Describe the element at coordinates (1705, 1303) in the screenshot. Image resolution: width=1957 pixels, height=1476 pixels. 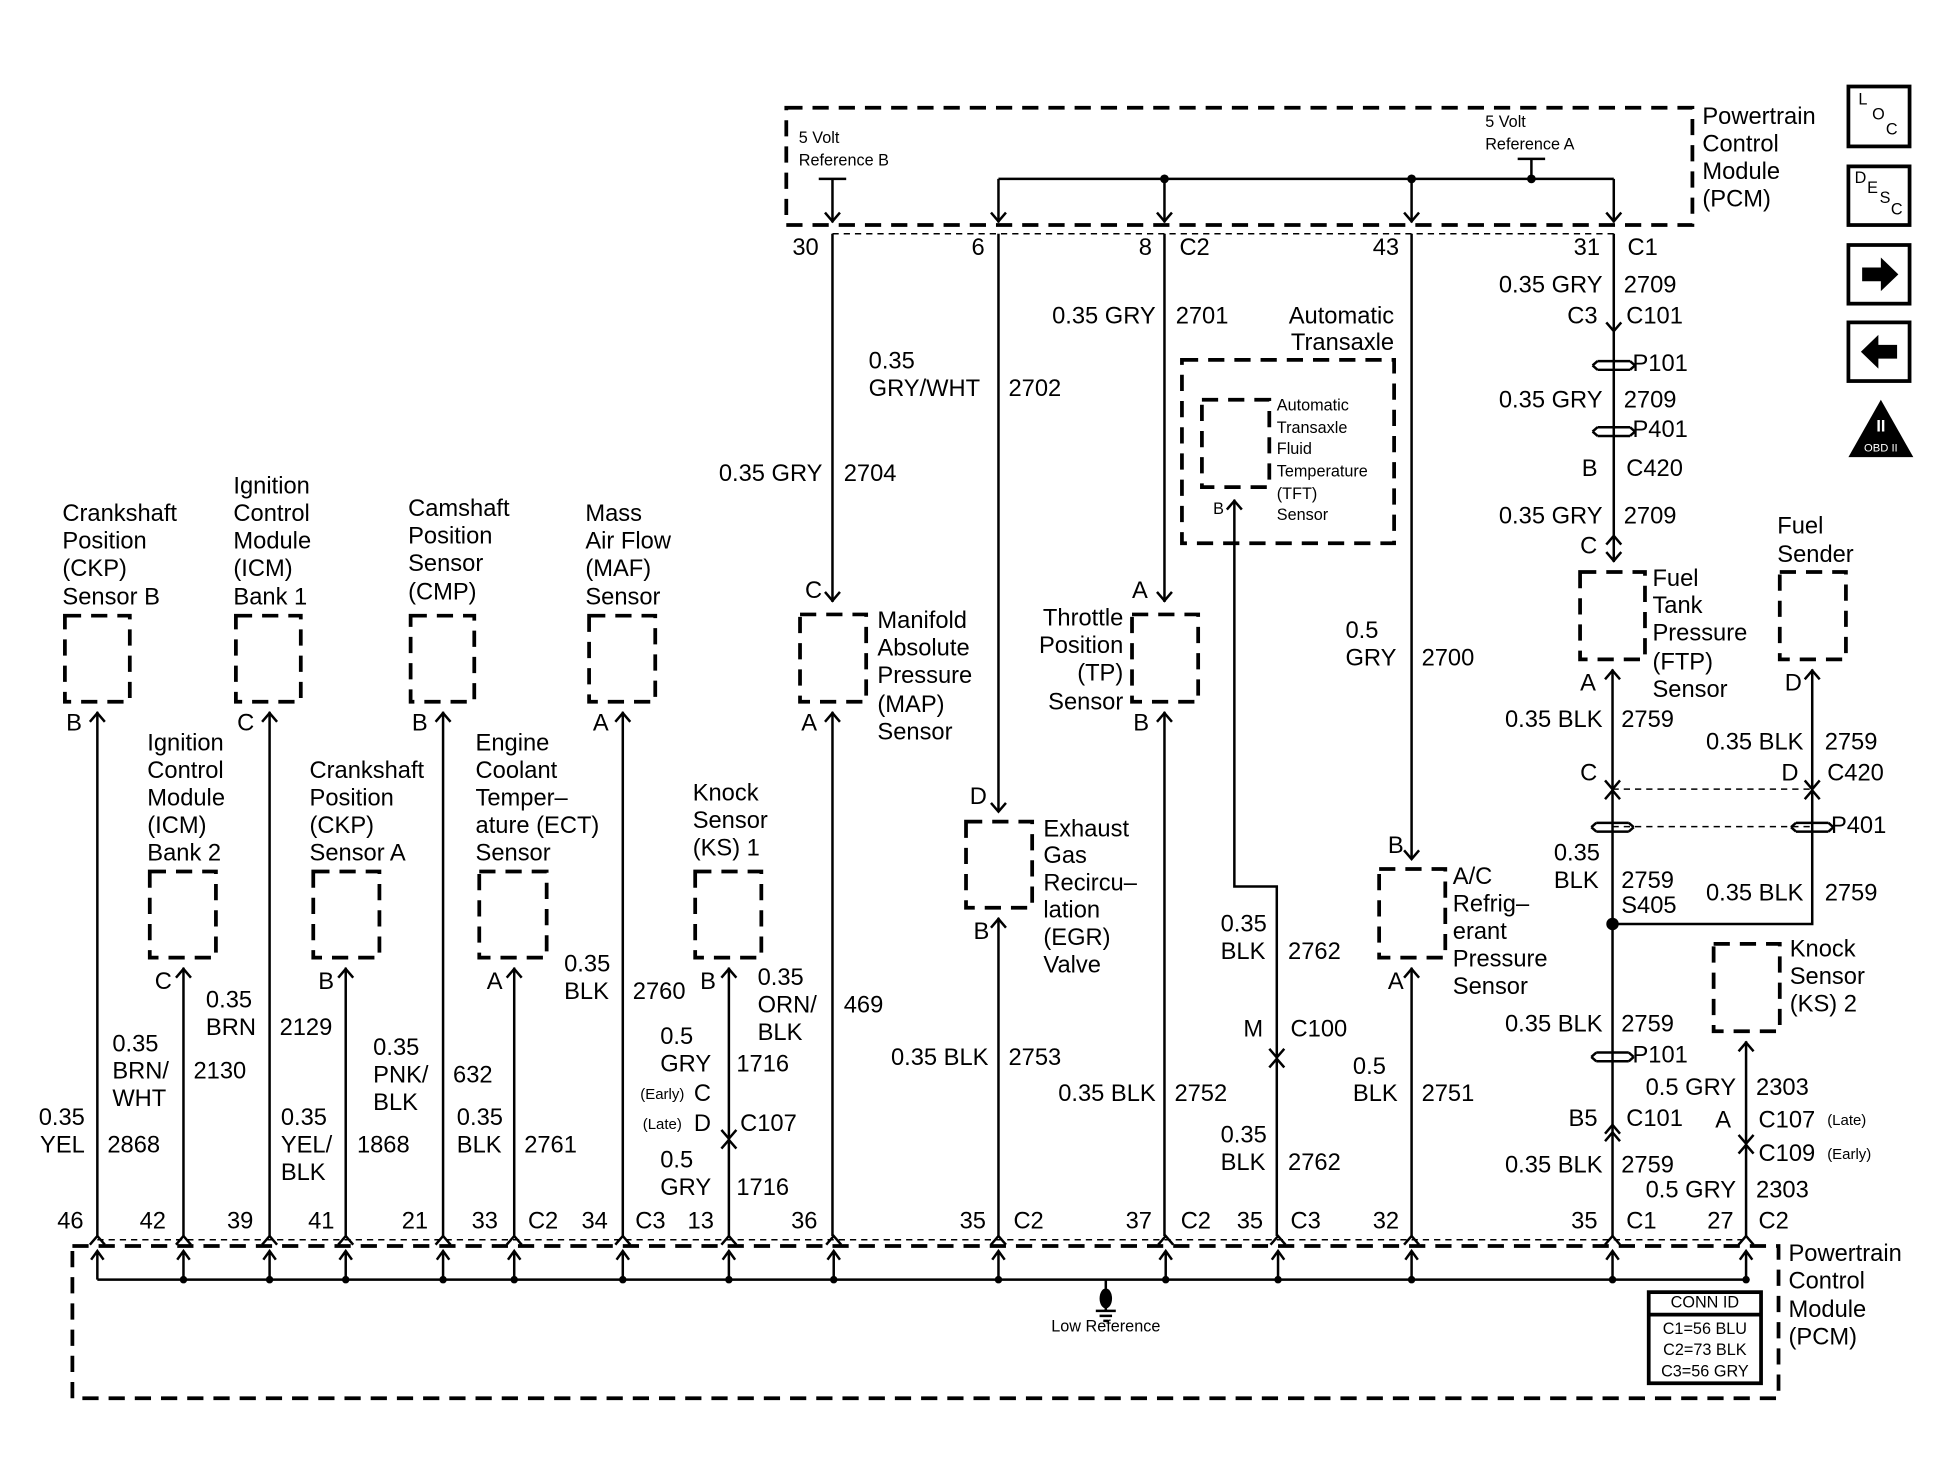
I see `conn-id-title: CONN ID` at that location.